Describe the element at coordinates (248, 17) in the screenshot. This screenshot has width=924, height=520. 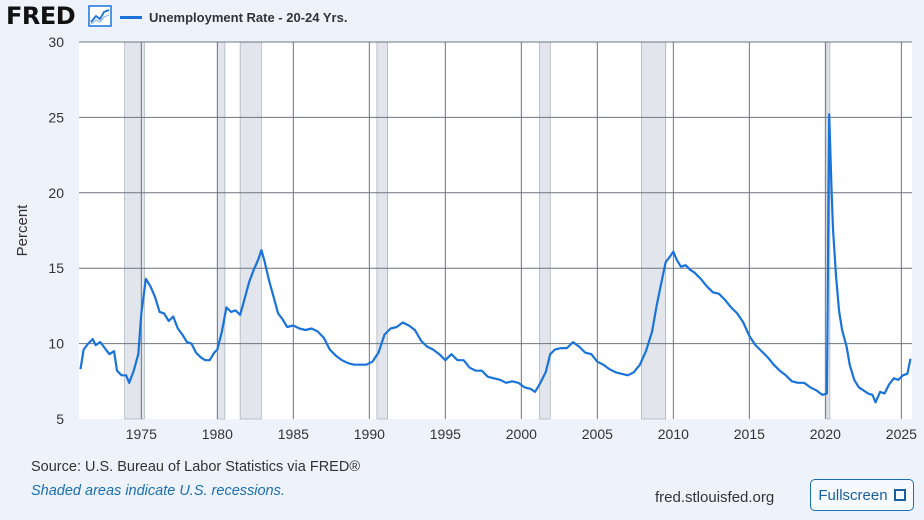
I see `legend-label: Unemployment Rate - 20-24 Yrs.` at that location.